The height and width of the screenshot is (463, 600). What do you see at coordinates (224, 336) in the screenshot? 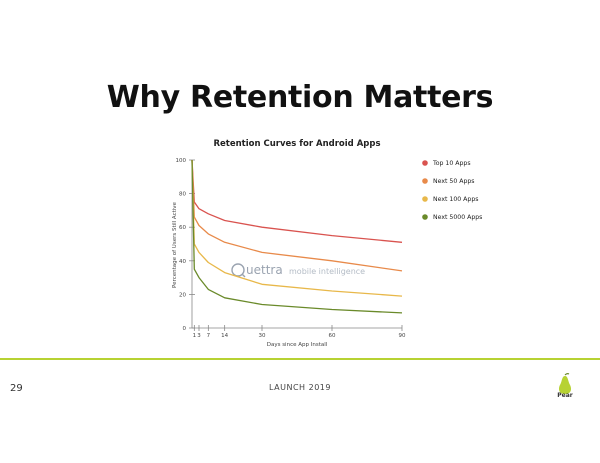
I see `x-tick-label: 14` at bounding box center [224, 336].